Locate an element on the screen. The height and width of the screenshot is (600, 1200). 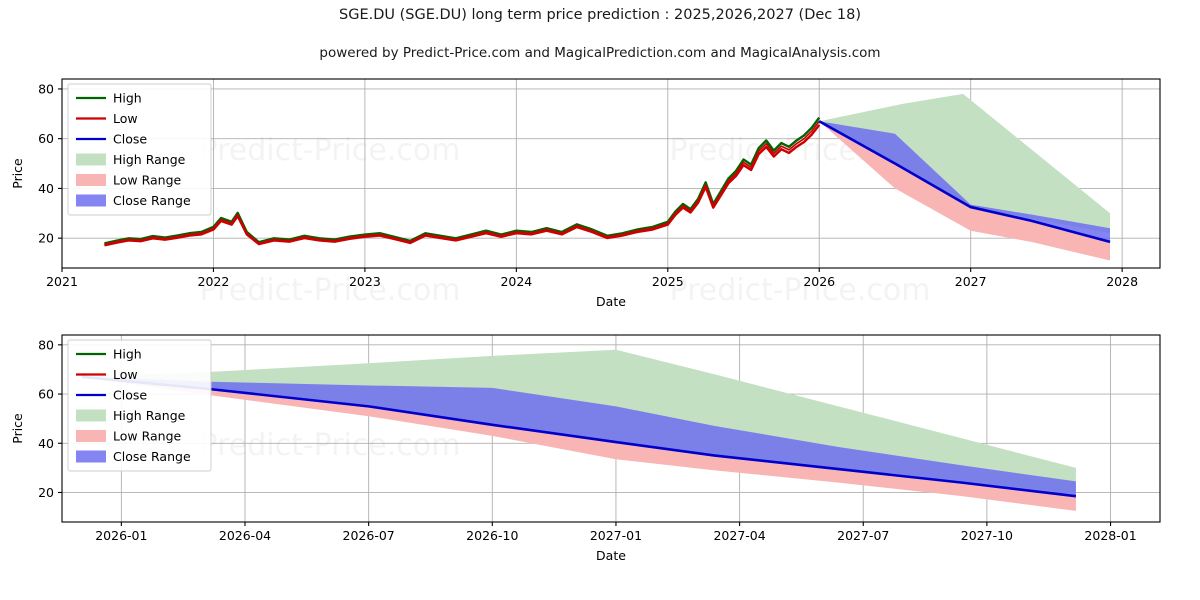
high-range-band is located at coordinates (965, 163).